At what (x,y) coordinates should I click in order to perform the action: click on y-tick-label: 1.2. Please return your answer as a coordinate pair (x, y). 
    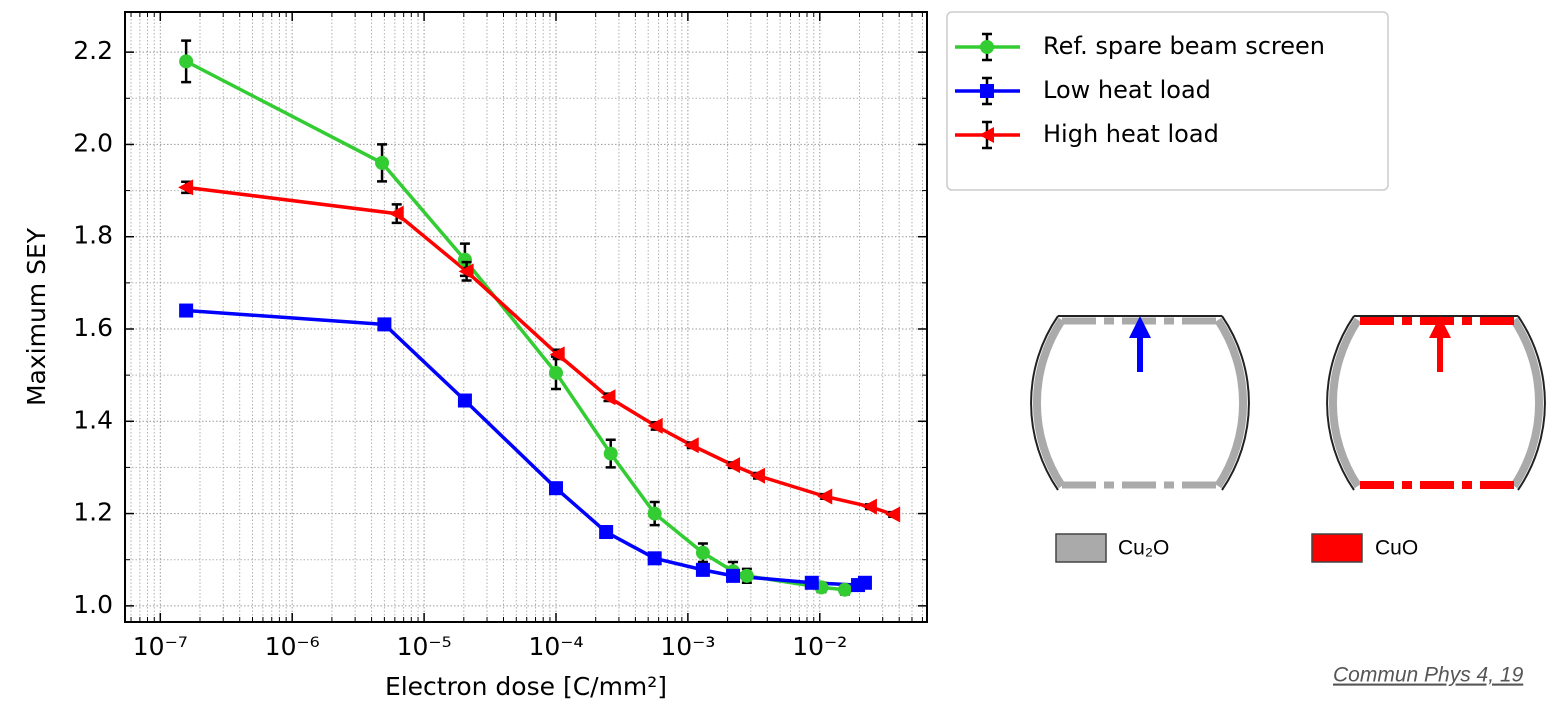
    Looking at the image, I should click on (93, 512).